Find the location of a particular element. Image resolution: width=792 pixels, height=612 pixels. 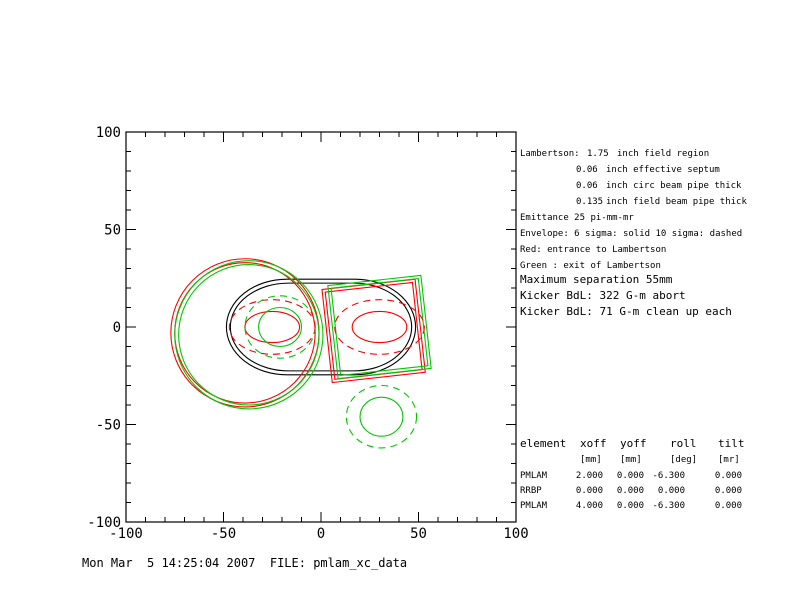

circulating-beam-6-sigma is located at coordinates (272, 327).